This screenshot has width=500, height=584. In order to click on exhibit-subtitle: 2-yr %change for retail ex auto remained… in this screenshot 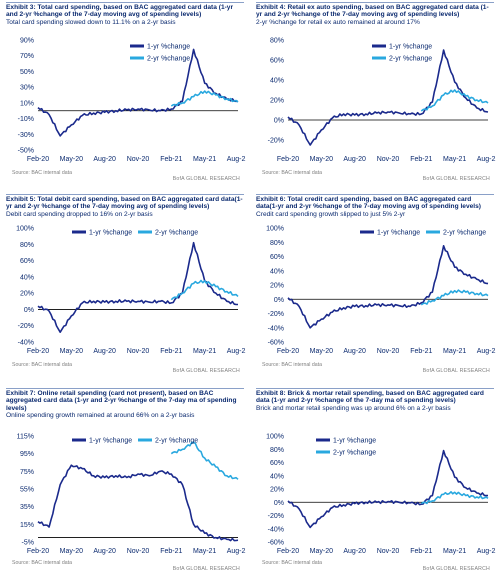, I will do `click(338, 22)`.